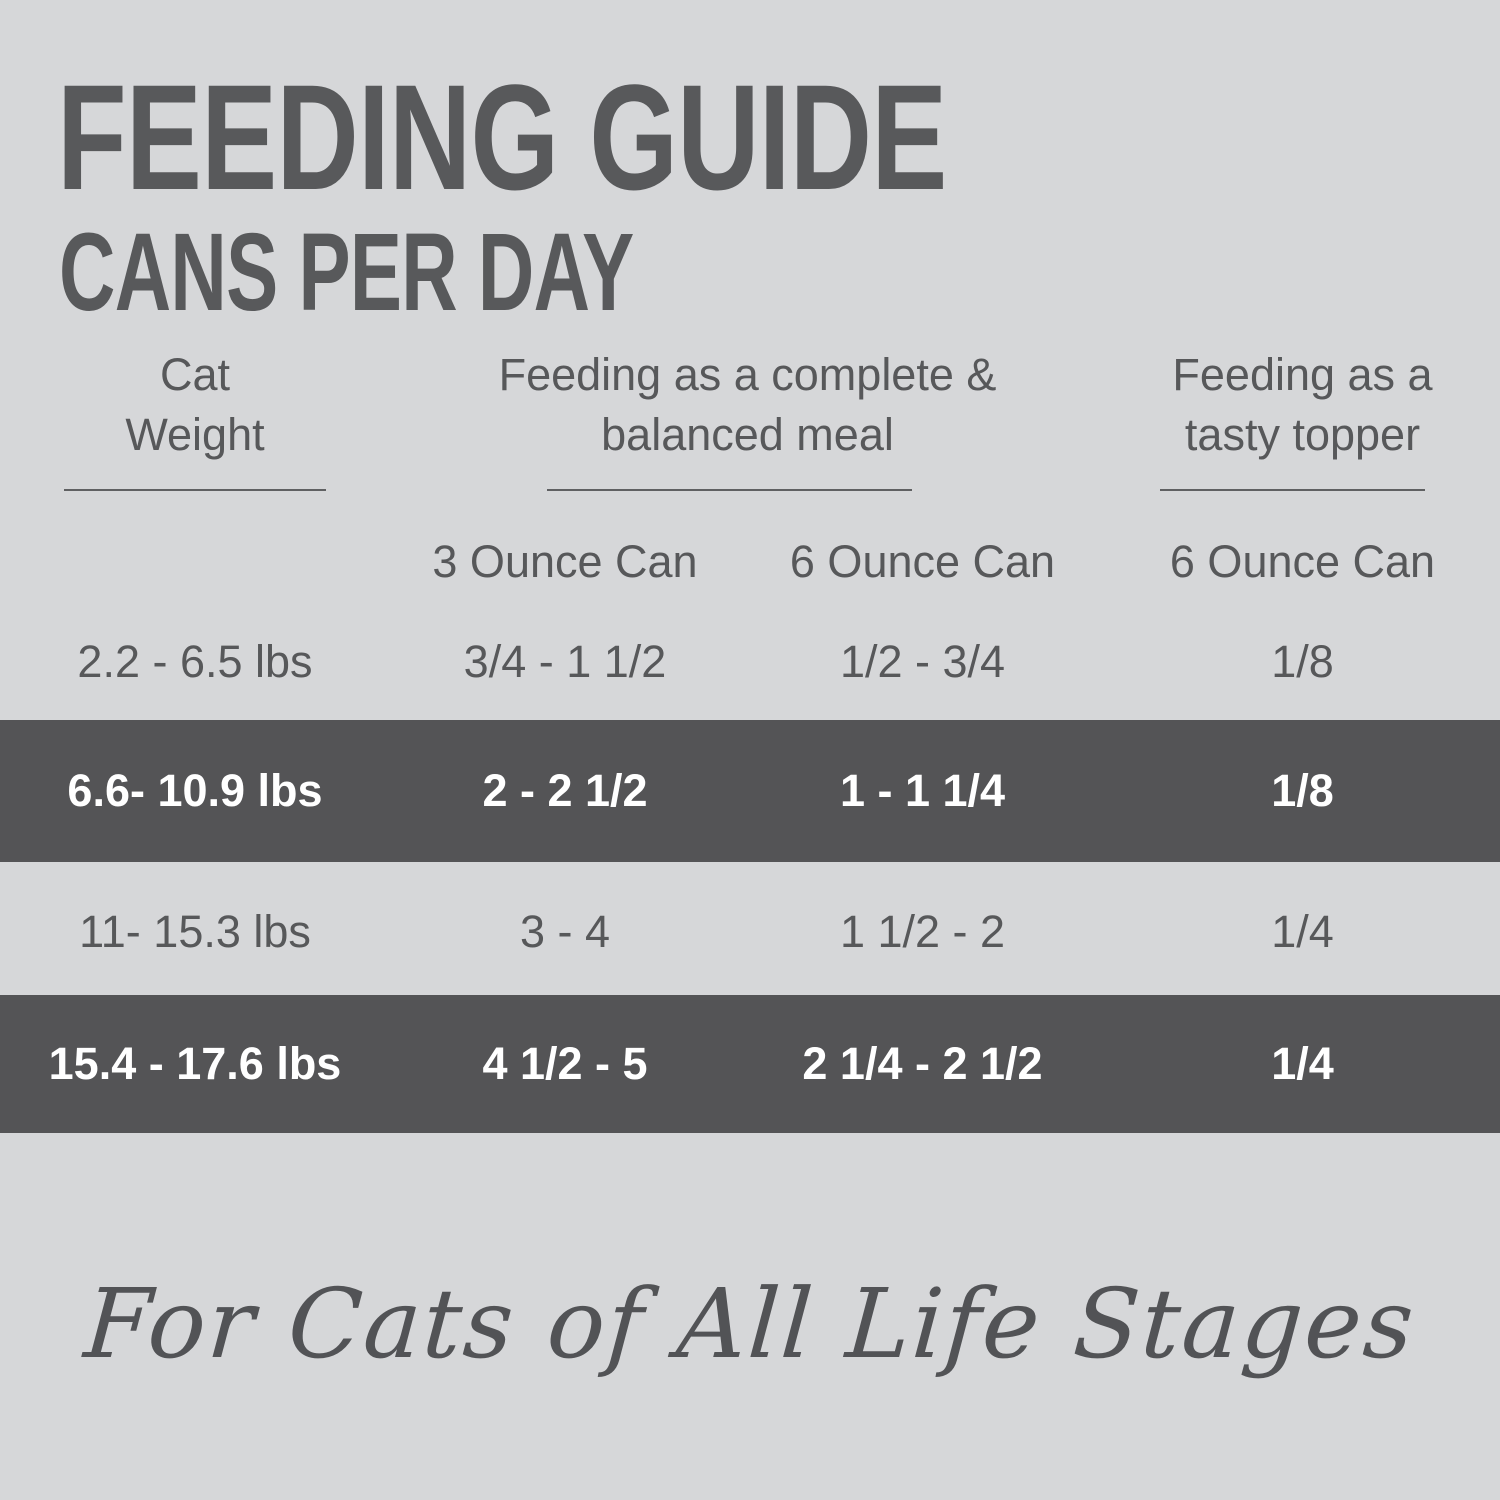 This screenshot has width=1500, height=1500. What do you see at coordinates (1302, 561) in the screenshot?
I see `subheader-6oz-can-topper: 6 Ounce Can` at bounding box center [1302, 561].